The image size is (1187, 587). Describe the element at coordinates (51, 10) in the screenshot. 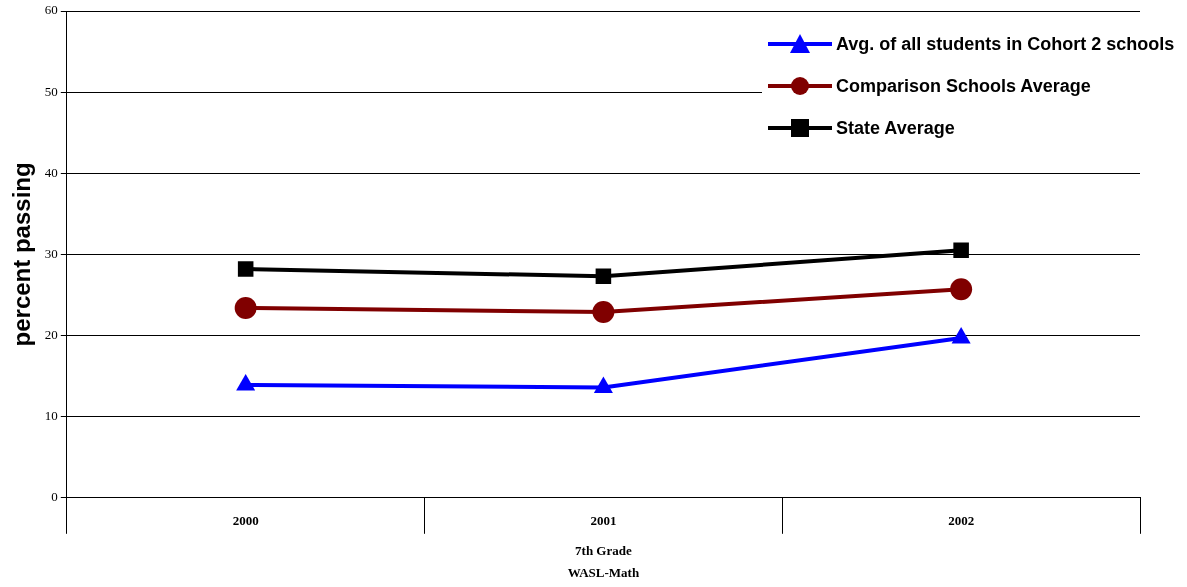

I see `y-tick-label: 60` at that location.